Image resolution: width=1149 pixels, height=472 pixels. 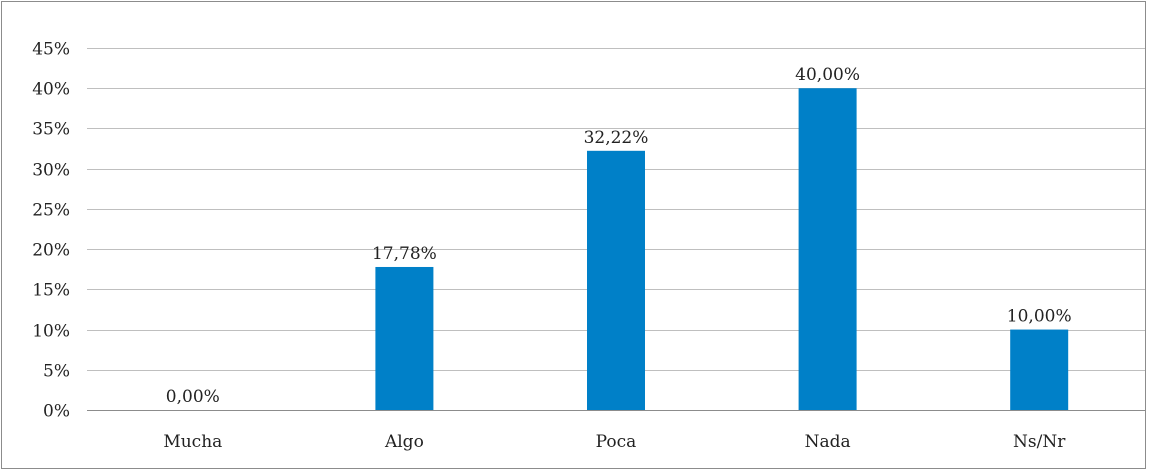 I want to click on category-label: Mucha, so click(x=192, y=442).